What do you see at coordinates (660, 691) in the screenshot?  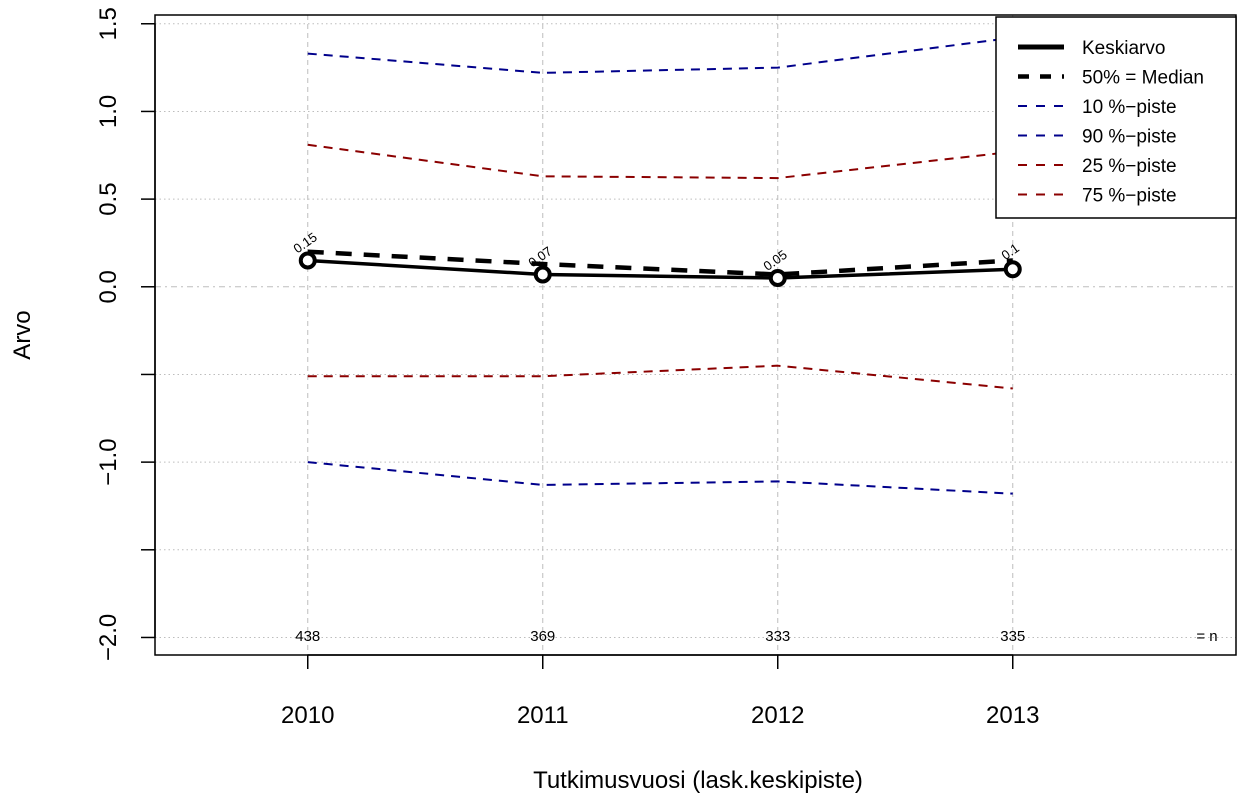 I see `x-axis: 2010 2011 2012 2013` at bounding box center [660, 691].